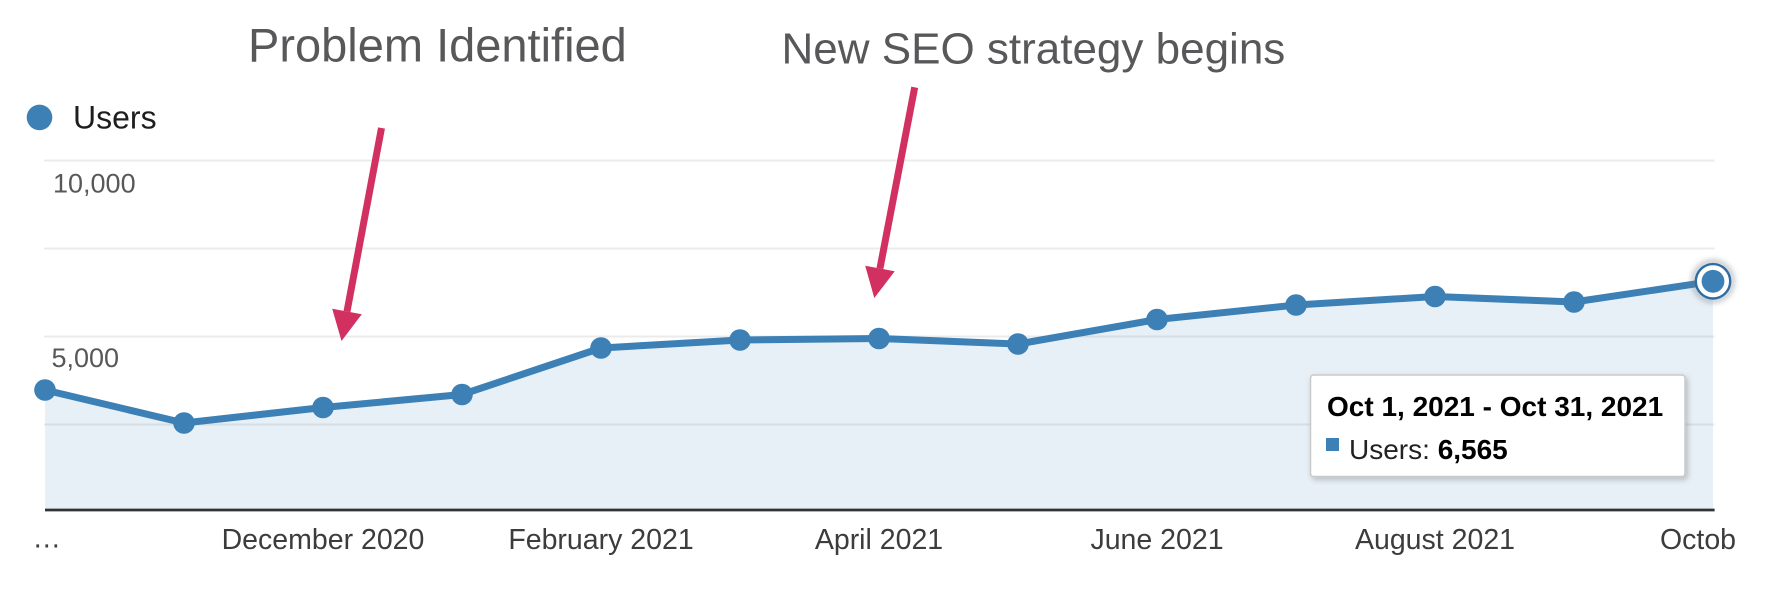 Image resolution: width=1766 pixels, height=594 pixels. I want to click on svg-text: Problem Identified, so click(437, 45).